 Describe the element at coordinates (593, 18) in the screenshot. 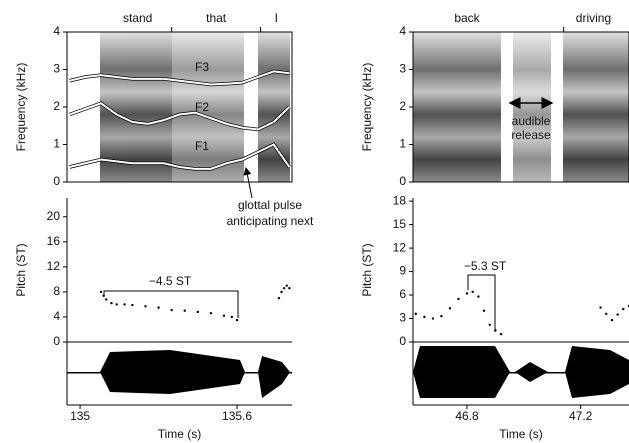

I see `word-label: driving` at that location.